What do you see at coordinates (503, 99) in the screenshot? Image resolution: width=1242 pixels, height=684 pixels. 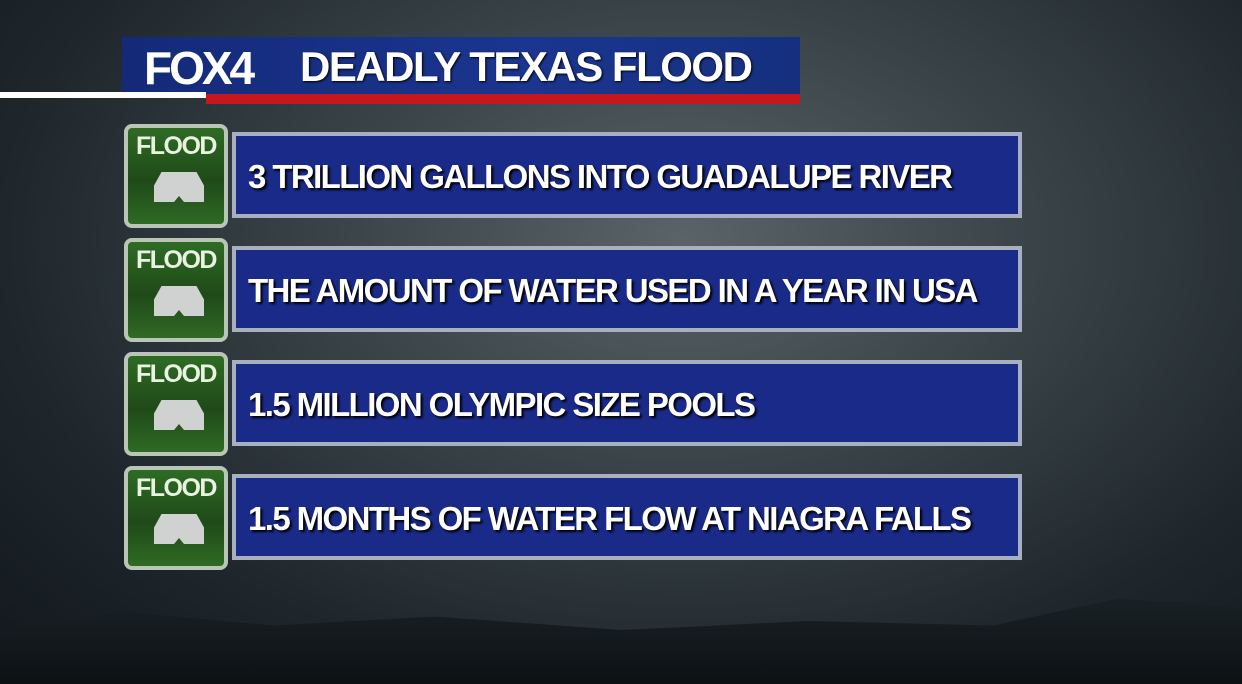 I see `red-rule` at bounding box center [503, 99].